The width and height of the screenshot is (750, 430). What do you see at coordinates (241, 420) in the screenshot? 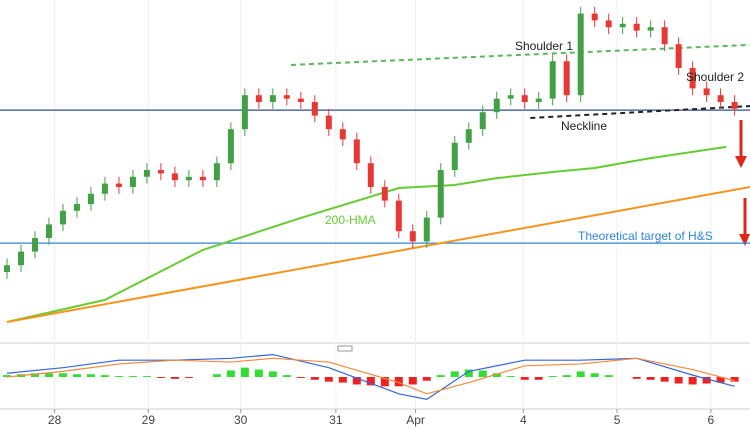
I see `x-tick-label: 30` at bounding box center [241, 420].